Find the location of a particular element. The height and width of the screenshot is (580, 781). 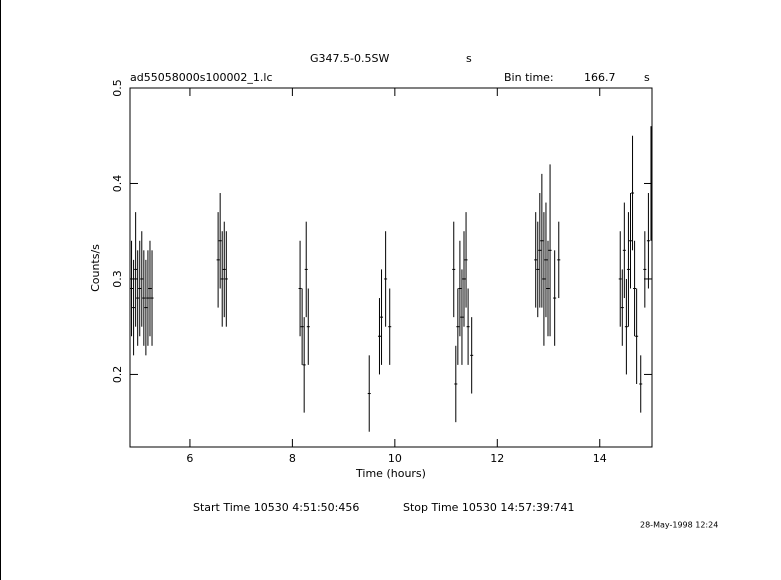

x-tick-label: 8 is located at coordinates (292, 458).